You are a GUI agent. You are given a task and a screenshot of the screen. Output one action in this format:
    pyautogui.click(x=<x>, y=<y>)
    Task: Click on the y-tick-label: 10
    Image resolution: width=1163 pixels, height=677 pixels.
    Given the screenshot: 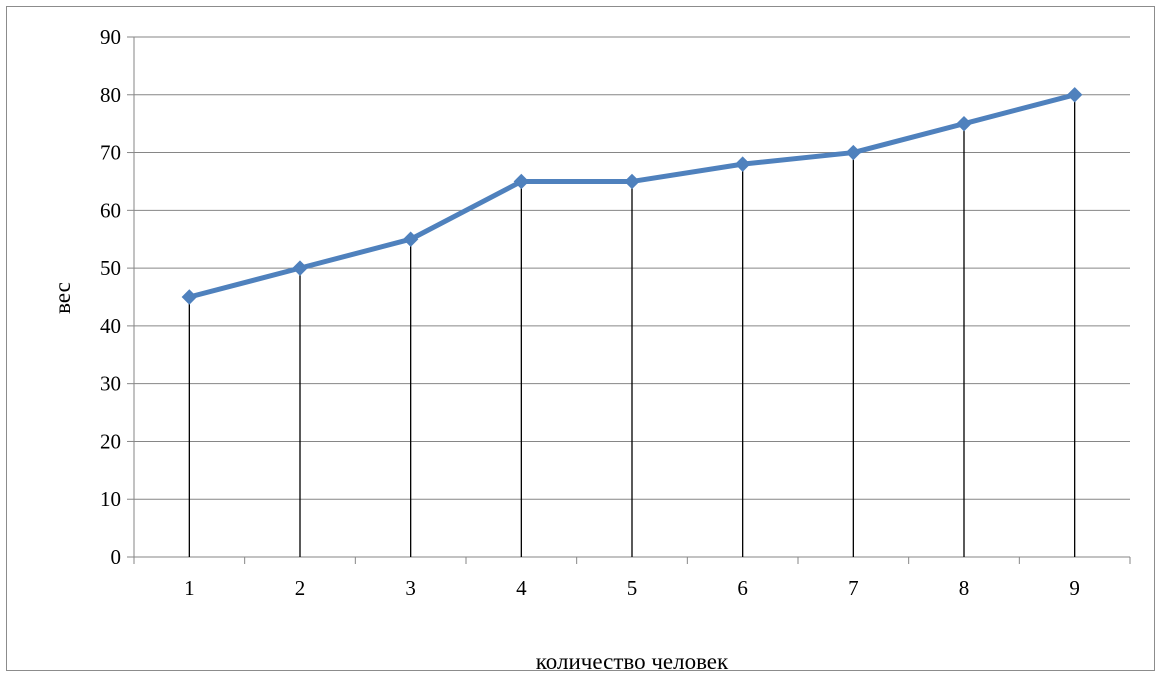 What is the action you would take?
    pyautogui.click(x=110, y=499)
    